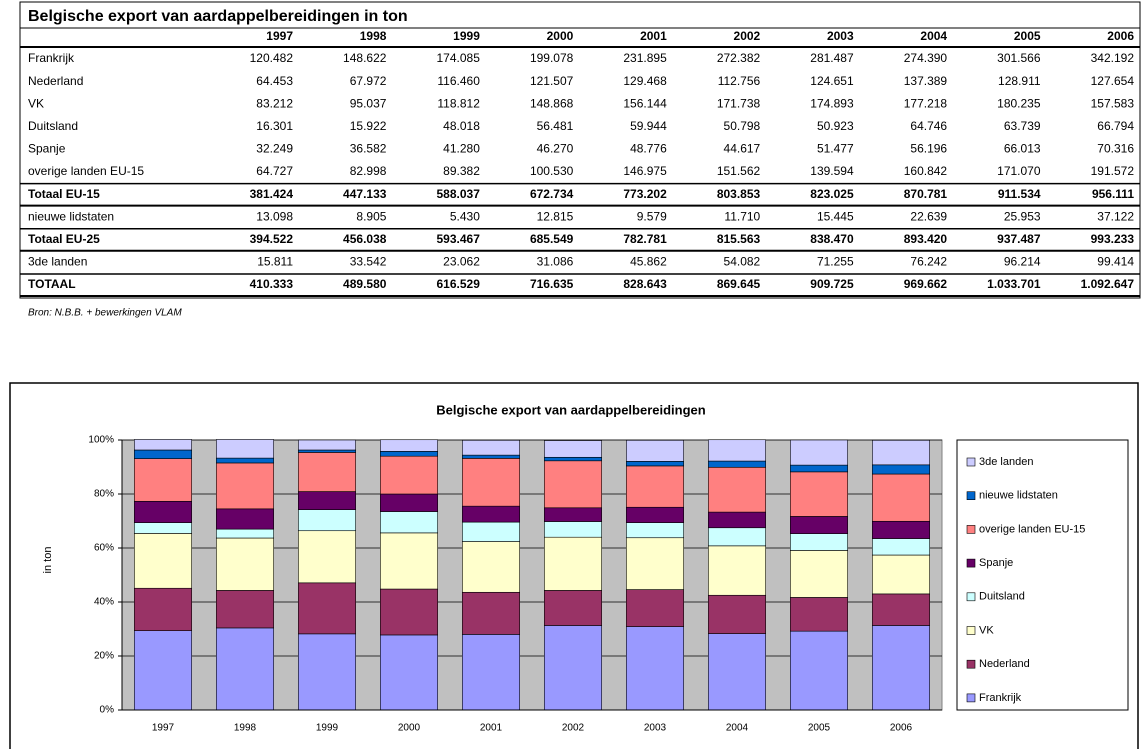 The width and height of the screenshot is (1142, 749). Describe the element at coordinates (928, 126) in the screenshot. I see `cell: 64.746` at that location.